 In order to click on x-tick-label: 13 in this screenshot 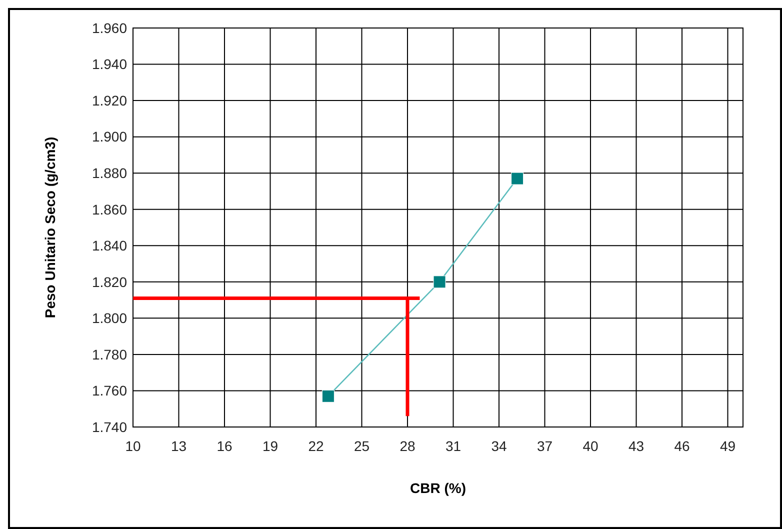, I will do `click(178, 446)`.